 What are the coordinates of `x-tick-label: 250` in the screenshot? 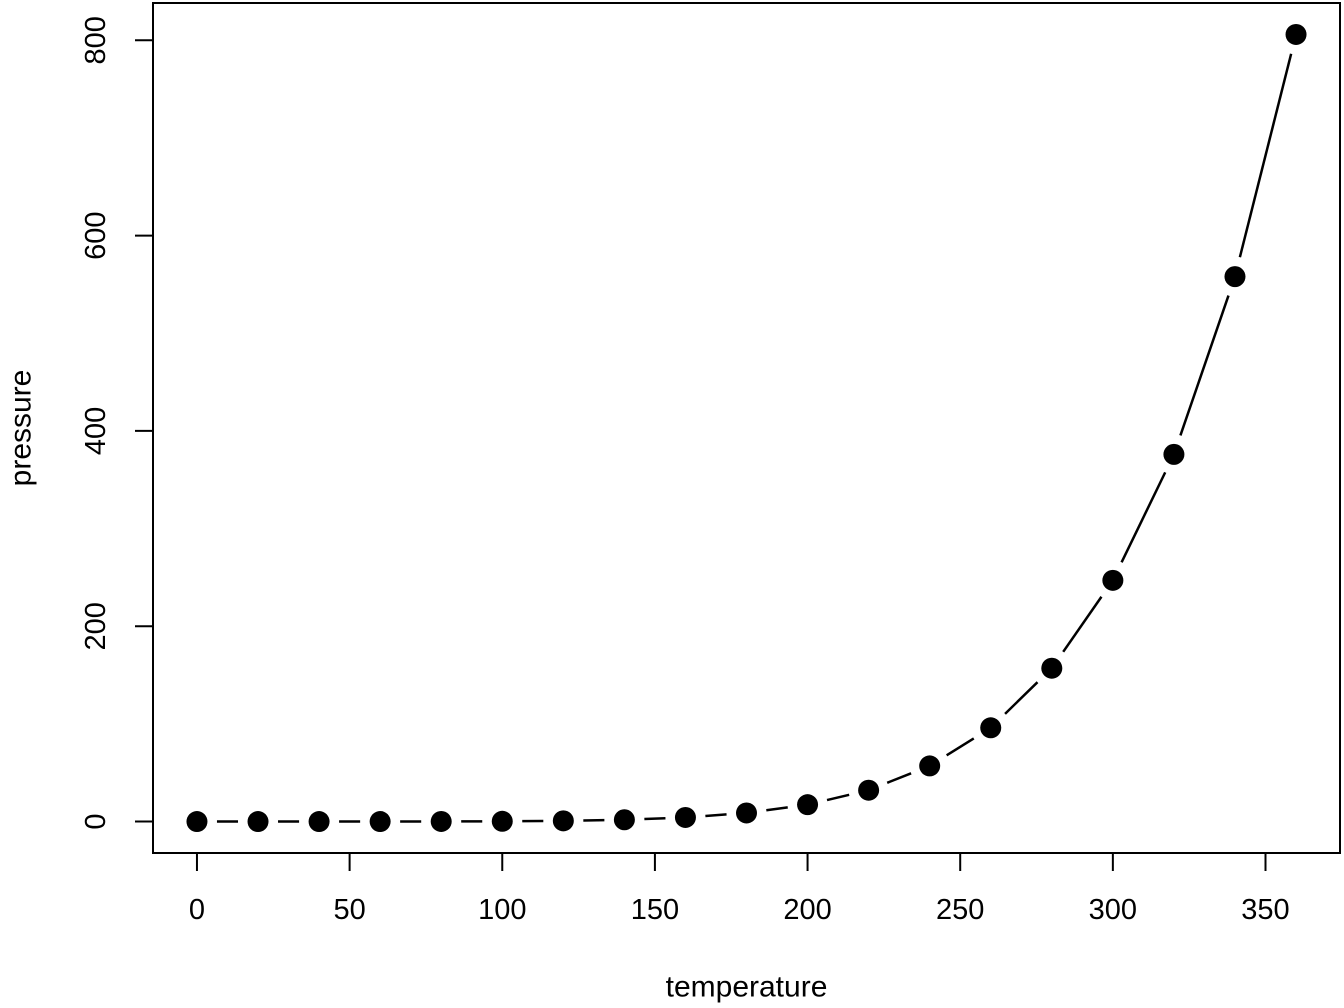 It's located at (960, 910).